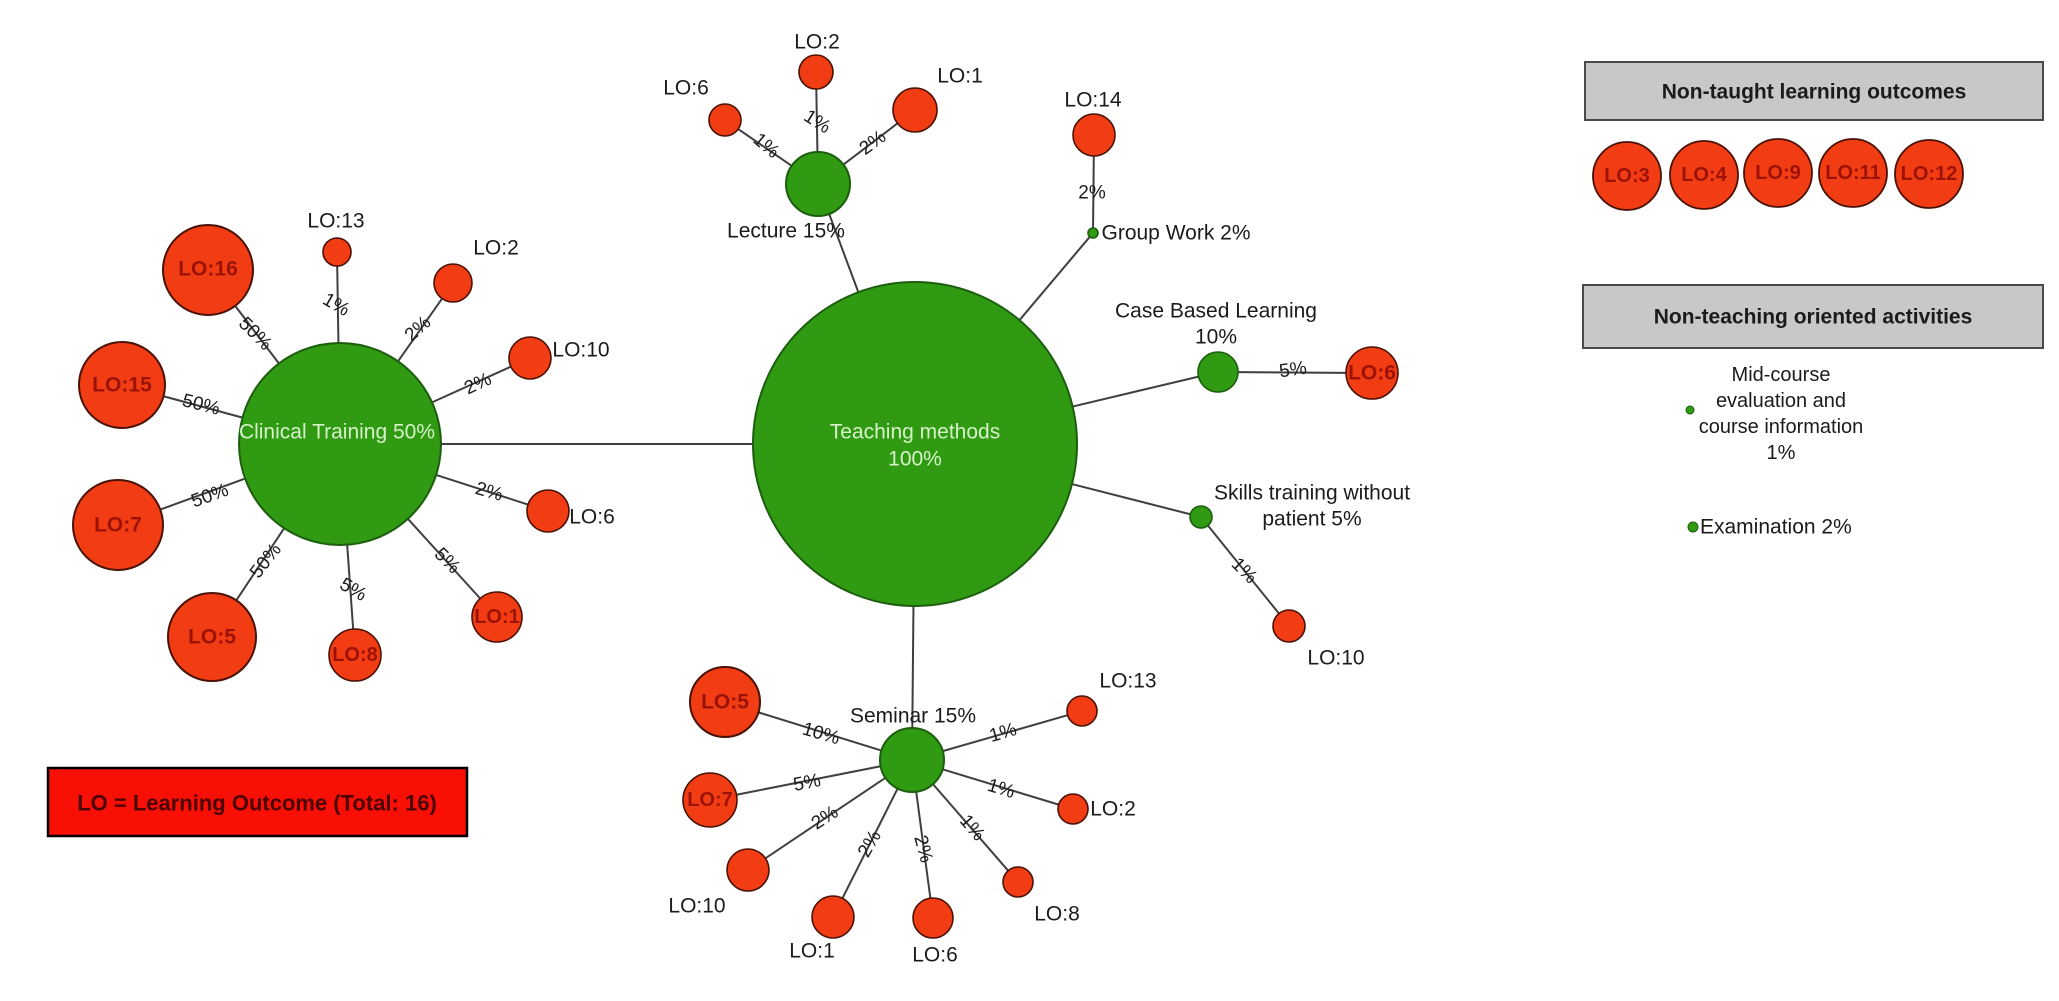 The image size is (2059, 1001). I want to click on edge-label-clinical-training--clinical-lo6: 2%, so click(489, 492).